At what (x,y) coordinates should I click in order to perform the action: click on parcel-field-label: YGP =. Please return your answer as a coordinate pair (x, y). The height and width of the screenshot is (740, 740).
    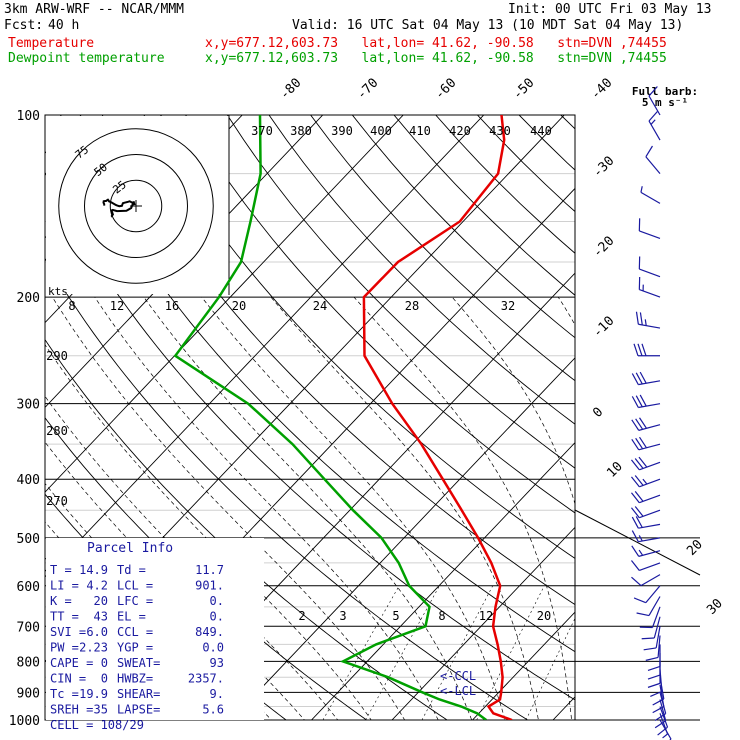
    Looking at the image, I should click on (135, 648).